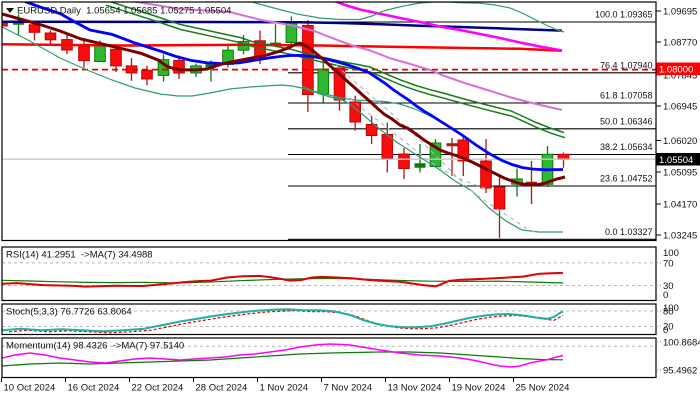  Describe the element at coordinates (624, 15) in the screenshot. I see `svg-text: 100.0 1.09365` at that location.